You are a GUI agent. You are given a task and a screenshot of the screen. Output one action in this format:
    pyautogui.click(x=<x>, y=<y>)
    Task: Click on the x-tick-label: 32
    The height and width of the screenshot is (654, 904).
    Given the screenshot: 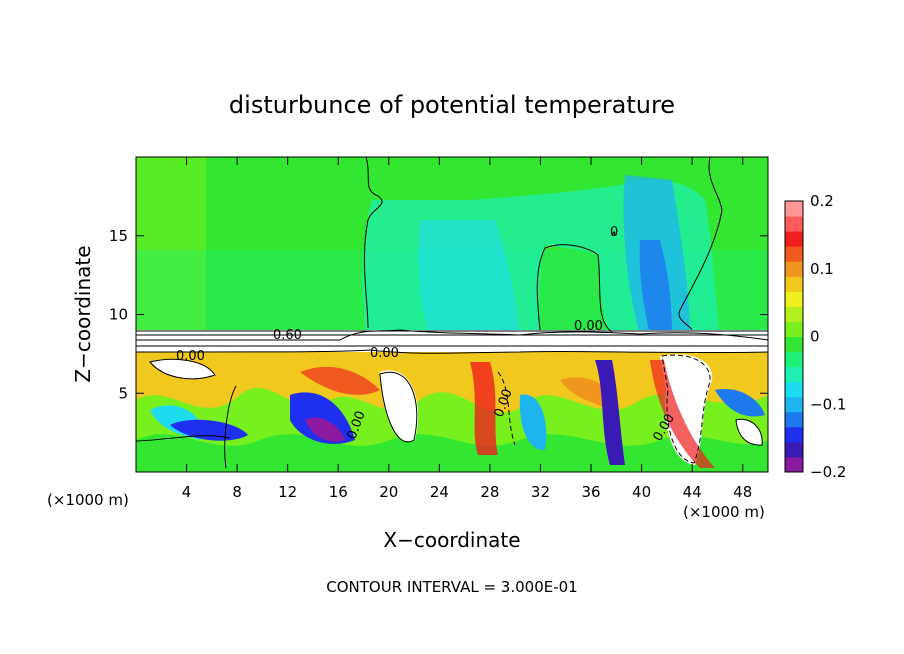 What is the action you would take?
    pyautogui.click(x=540, y=492)
    